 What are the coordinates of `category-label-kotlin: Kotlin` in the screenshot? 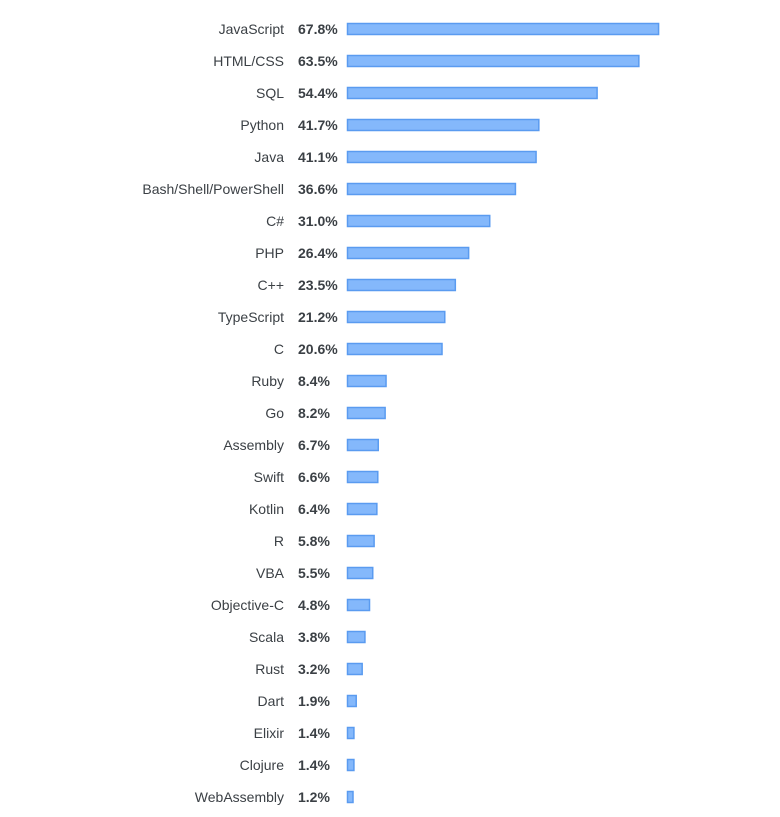 It's located at (266, 509).